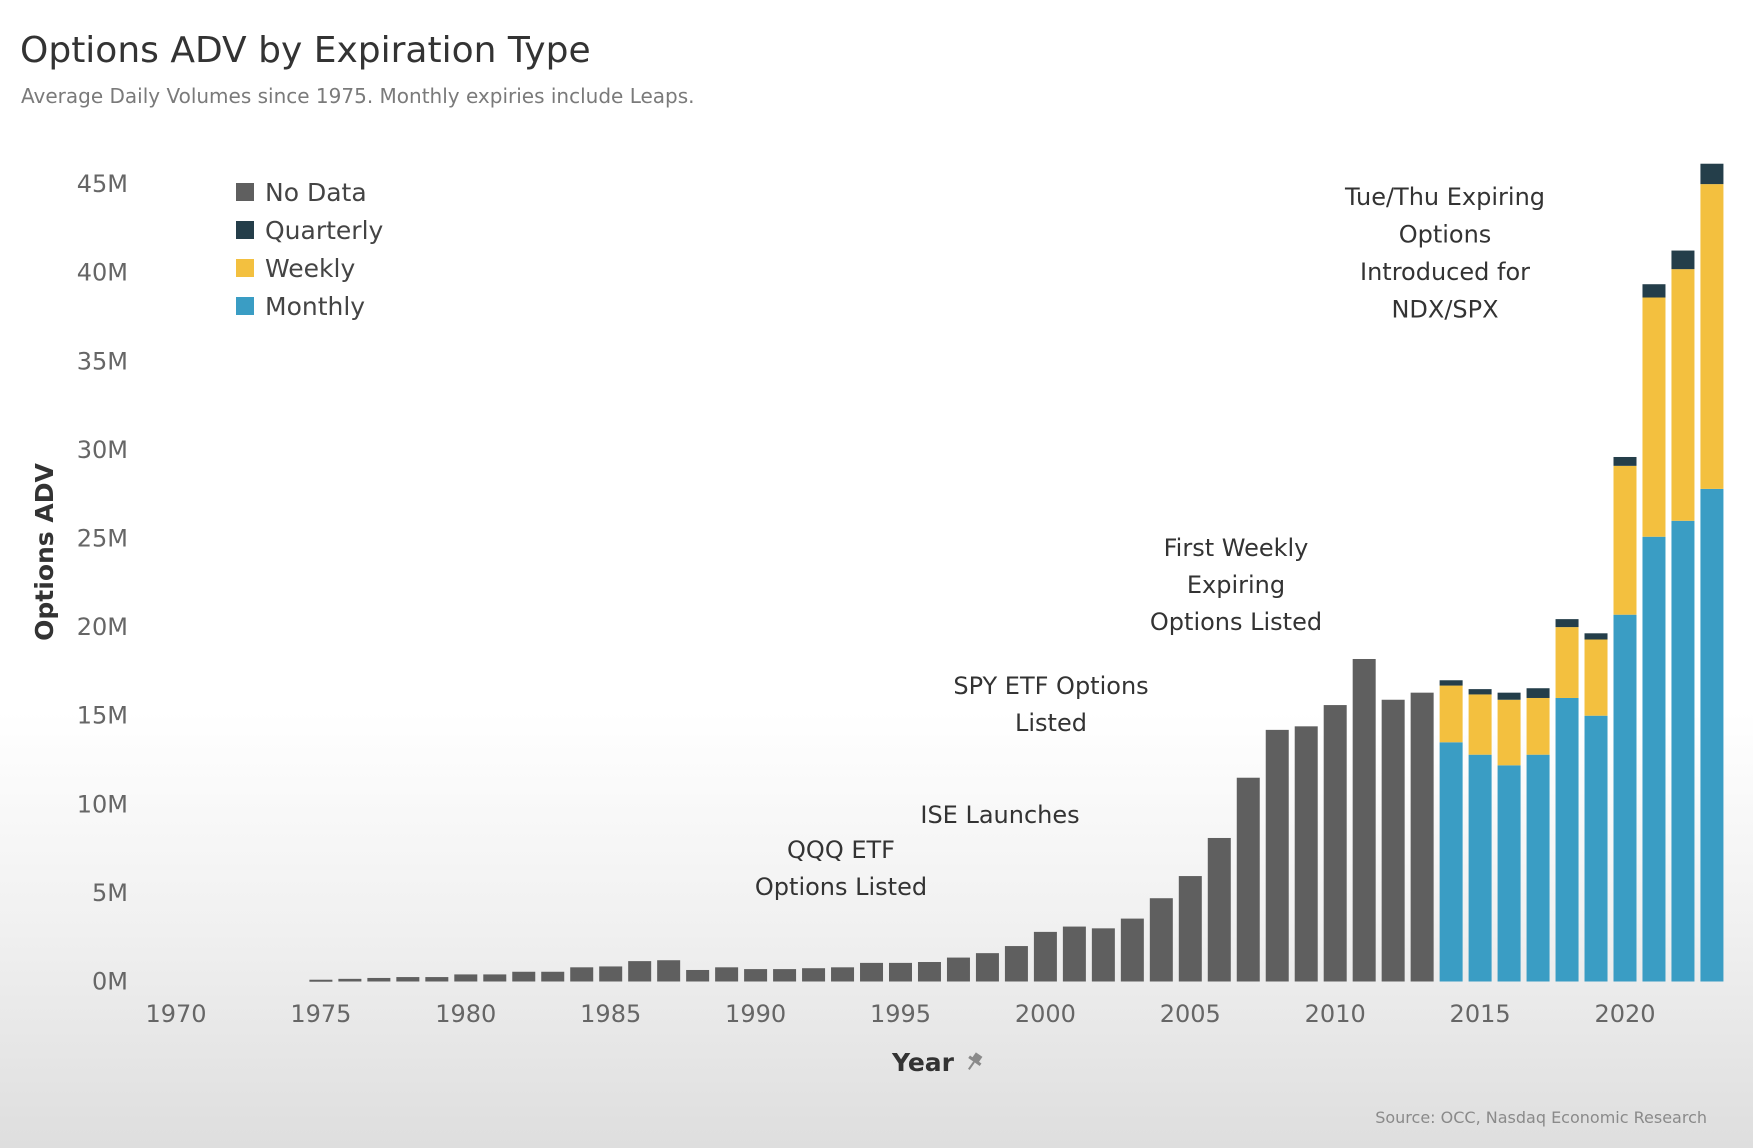 The image size is (1753, 1148). What do you see at coordinates (814, 975) in the screenshot?
I see `bar-no-data-1992` at bounding box center [814, 975].